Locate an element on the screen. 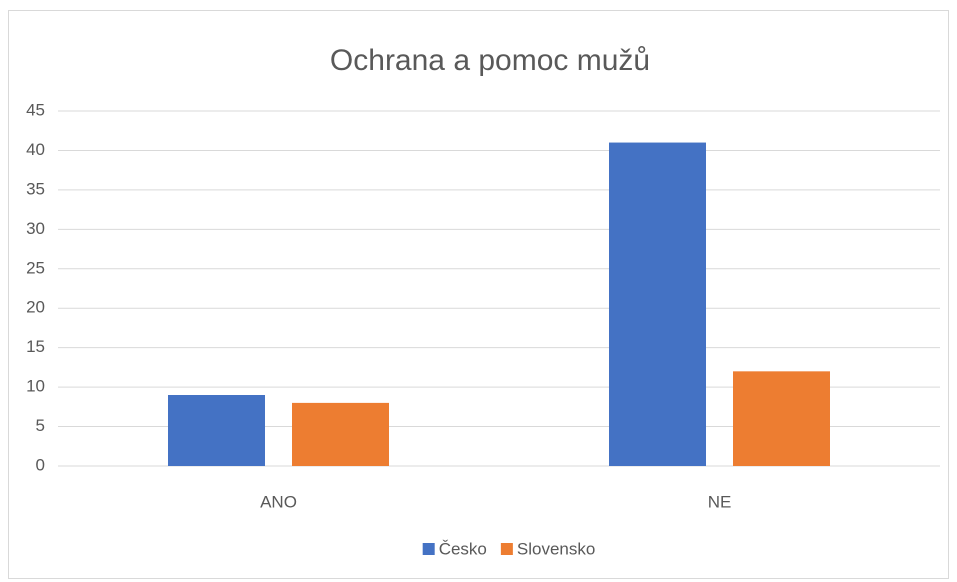  y-tick-label: 45 is located at coordinates (35, 109).